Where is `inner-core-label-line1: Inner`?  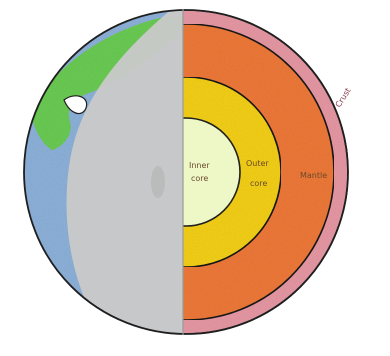
inner-core-label-line1: Inner is located at coordinates (199, 165).